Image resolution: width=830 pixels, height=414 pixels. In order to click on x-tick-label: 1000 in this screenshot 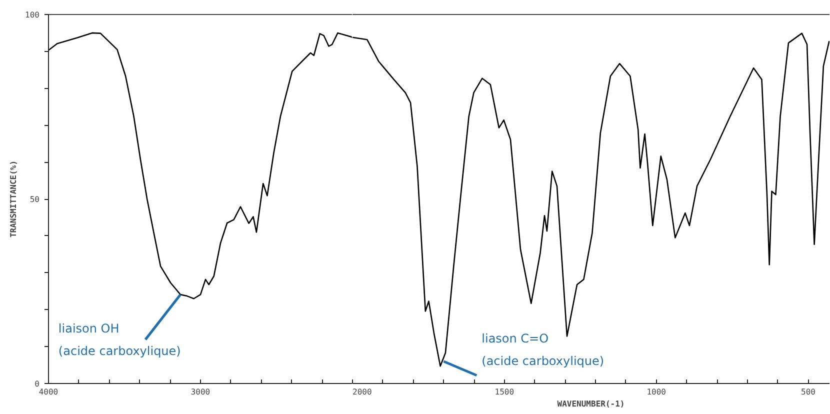, I will do `click(656, 392)`.